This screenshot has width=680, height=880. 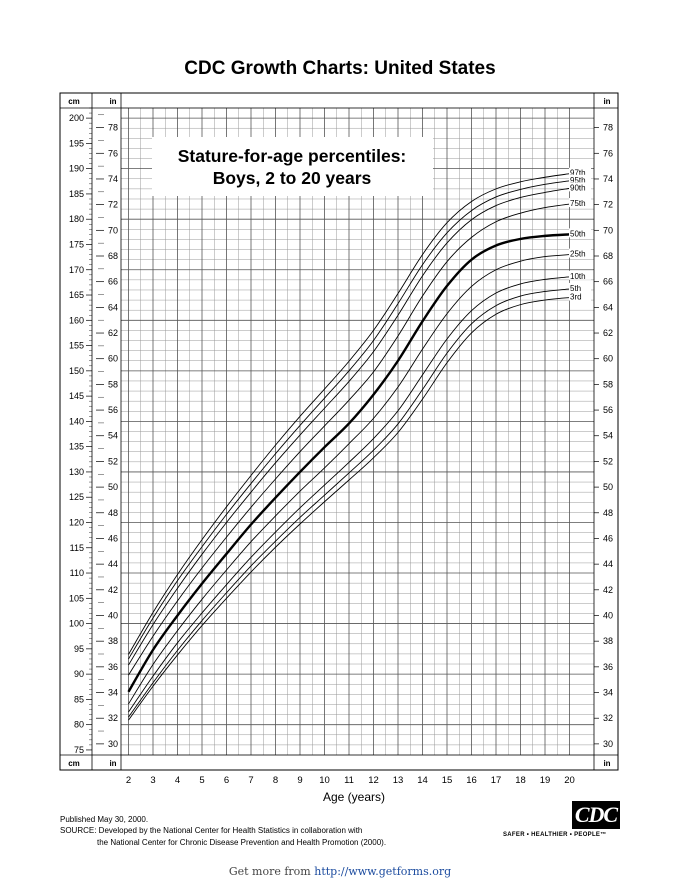 I want to click on age-tick-label: 2, so click(x=128, y=780).